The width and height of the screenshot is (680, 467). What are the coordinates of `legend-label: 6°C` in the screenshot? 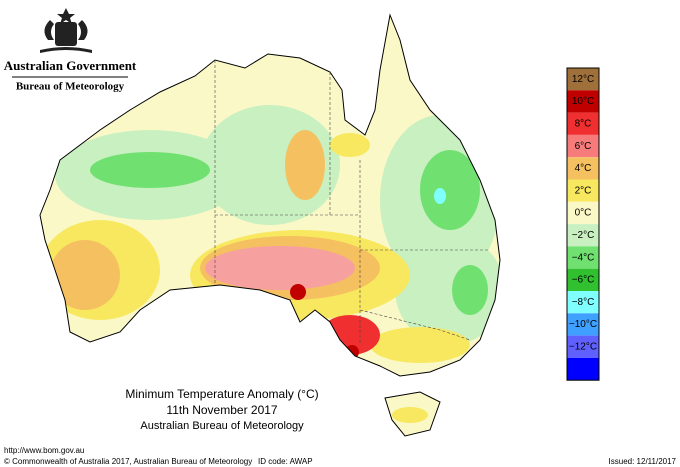 It's located at (583, 146).